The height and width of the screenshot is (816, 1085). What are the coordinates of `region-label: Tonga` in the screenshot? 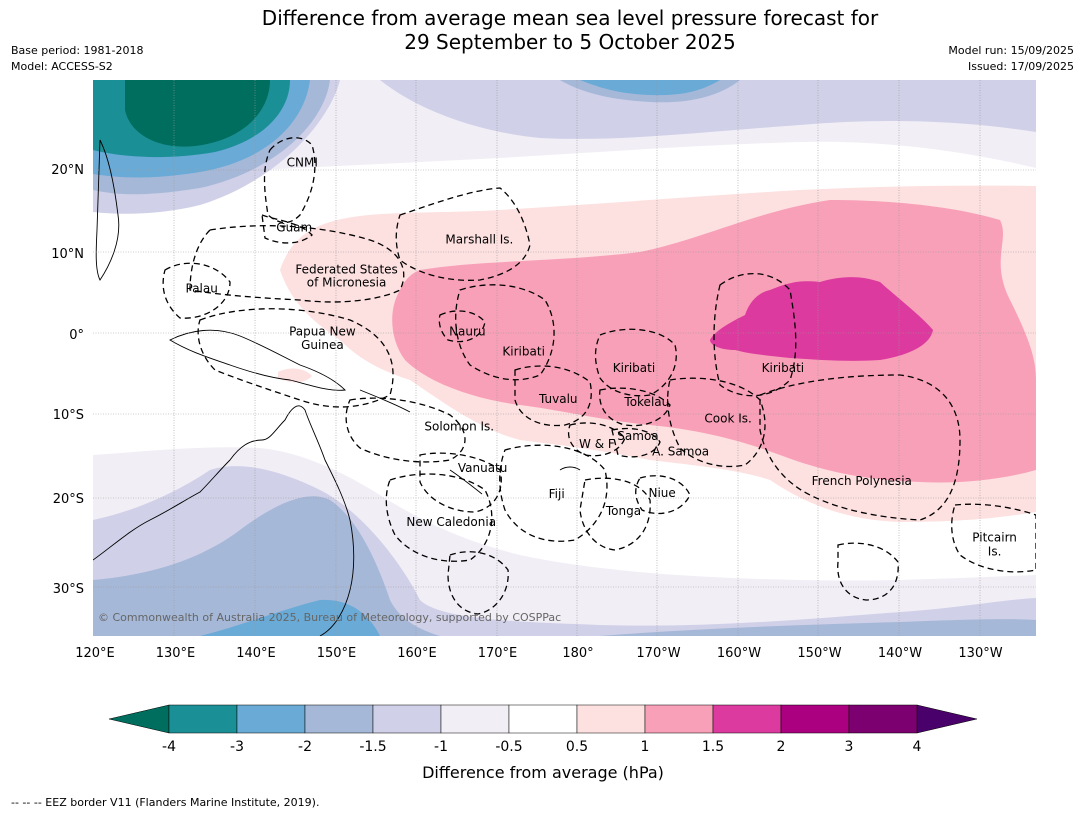 It's located at (623, 511).